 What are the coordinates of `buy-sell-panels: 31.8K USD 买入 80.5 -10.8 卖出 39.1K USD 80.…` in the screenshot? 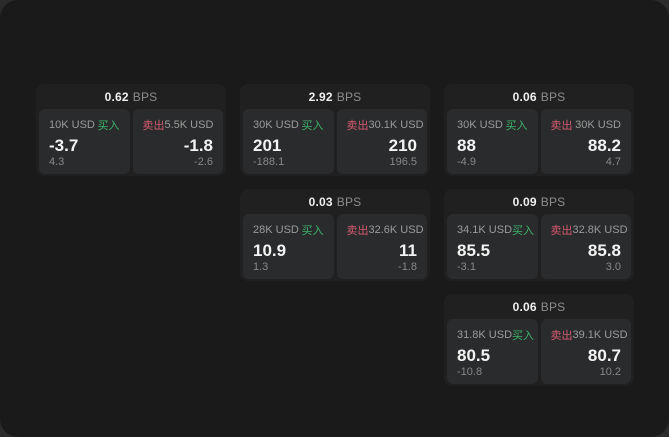 It's located at (539, 352).